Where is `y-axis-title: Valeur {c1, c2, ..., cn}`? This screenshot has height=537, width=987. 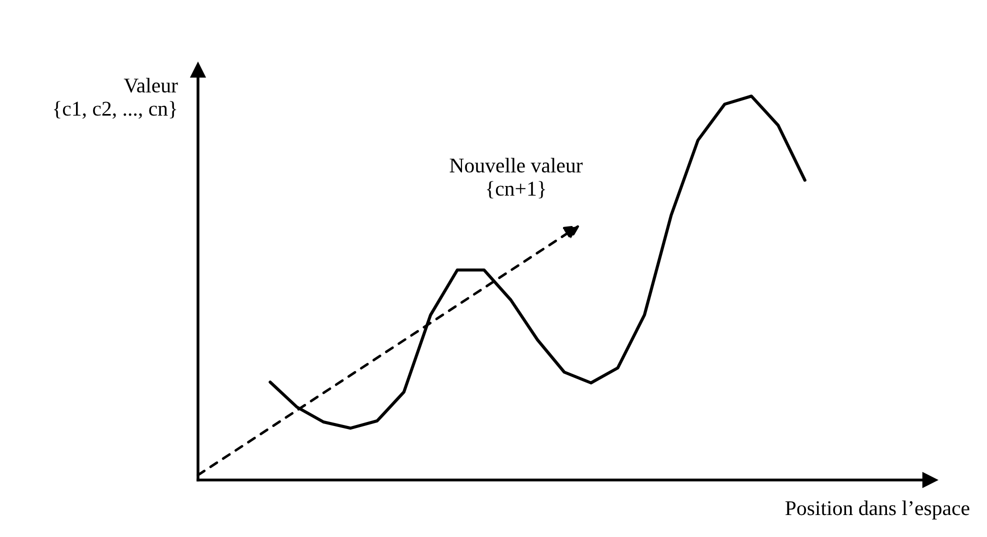
y-axis-title: Valeur {c1, c2, ..., cn} is located at coordinates (116, 98).